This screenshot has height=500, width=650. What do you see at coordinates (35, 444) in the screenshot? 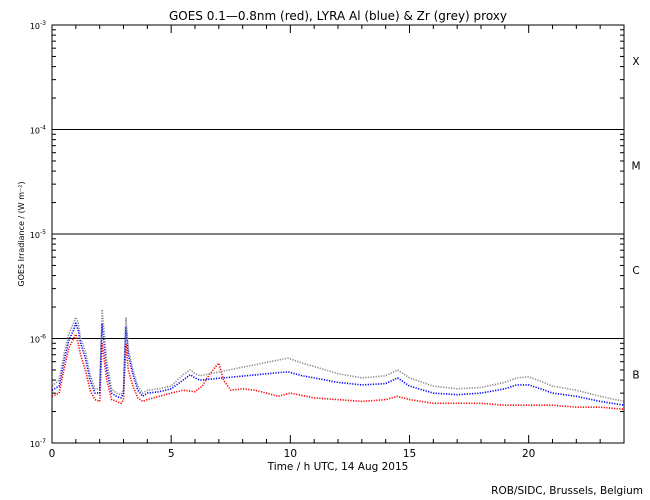
I see `y-tick-base-0: 10` at bounding box center [35, 444].